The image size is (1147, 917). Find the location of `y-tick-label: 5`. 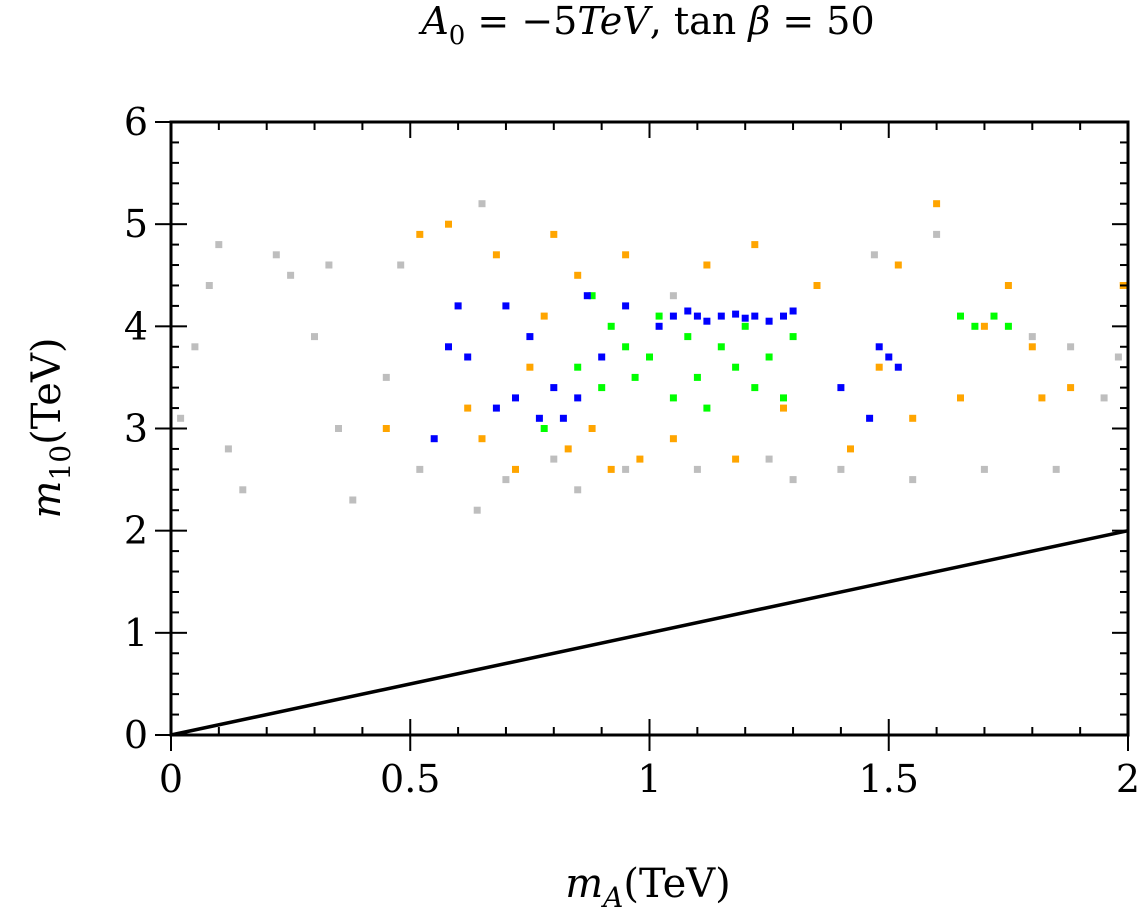

y-tick-label: 5 is located at coordinates (136, 224).